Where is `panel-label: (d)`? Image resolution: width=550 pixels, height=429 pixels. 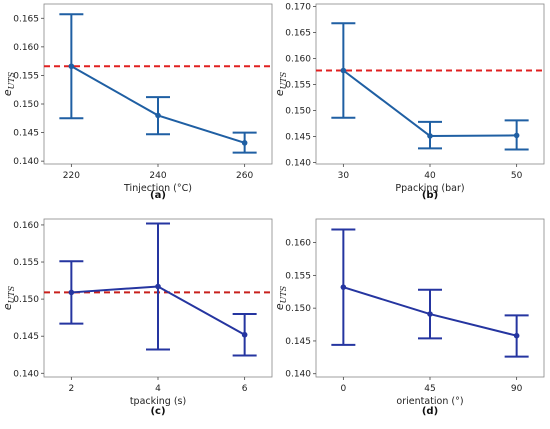
panel-label: (d) is located at coordinates (430, 411).